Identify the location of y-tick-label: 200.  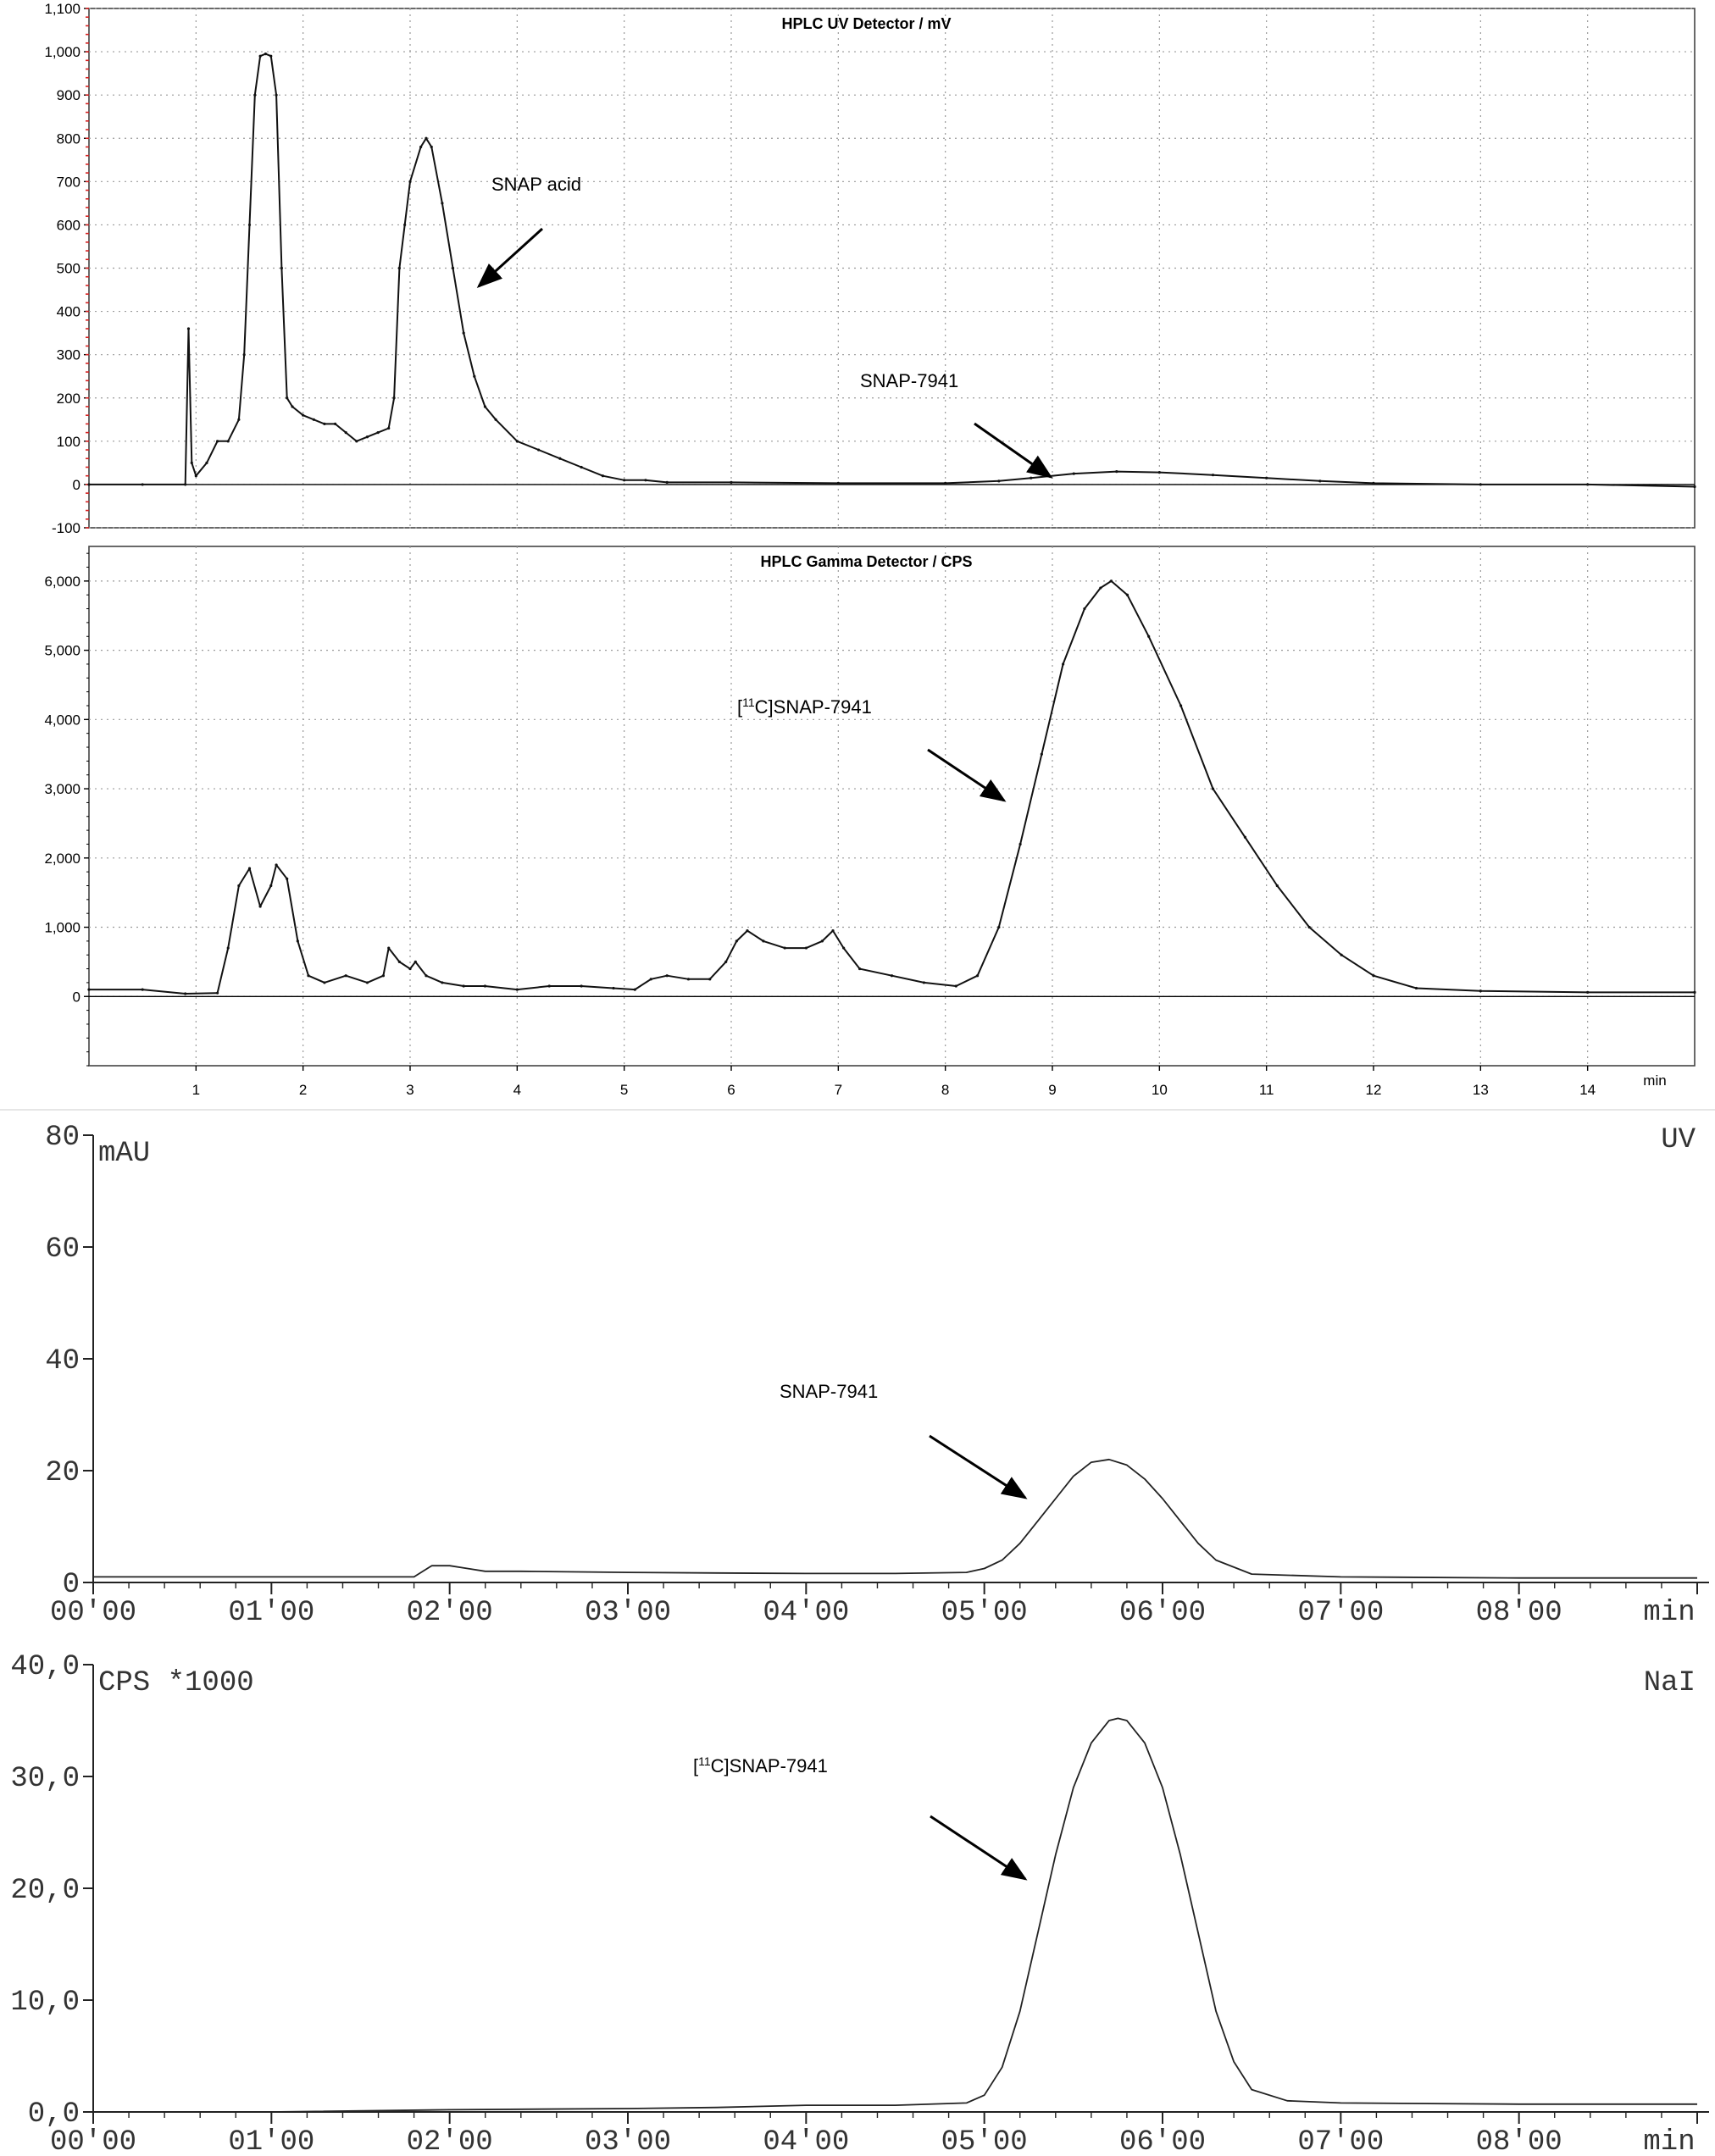
(68, 399).